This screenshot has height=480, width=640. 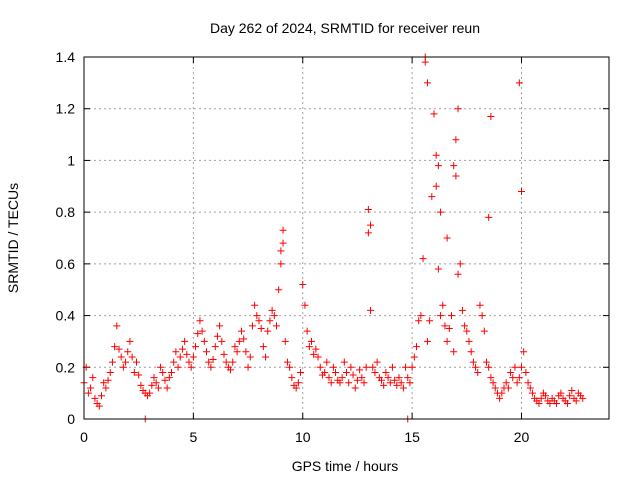 What do you see at coordinates (345, 466) in the screenshot?
I see `x-axis-label: GPS time / hours` at bounding box center [345, 466].